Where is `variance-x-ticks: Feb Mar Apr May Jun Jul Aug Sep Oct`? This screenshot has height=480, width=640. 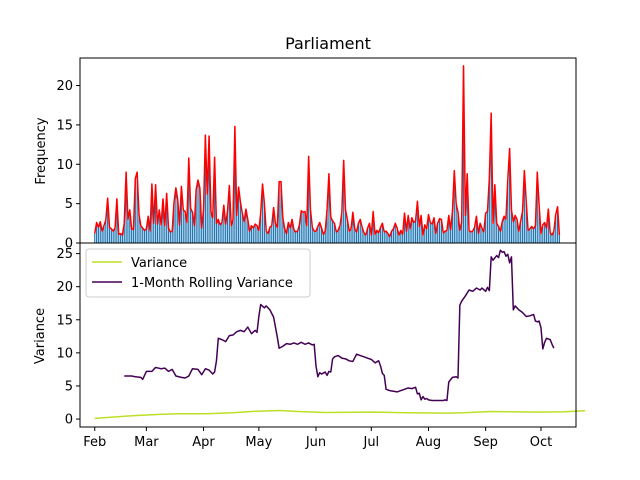 variance-x-ticks: Feb Mar Apr May Jun Jul Aug Sep Oct is located at coordinates (317, 438).